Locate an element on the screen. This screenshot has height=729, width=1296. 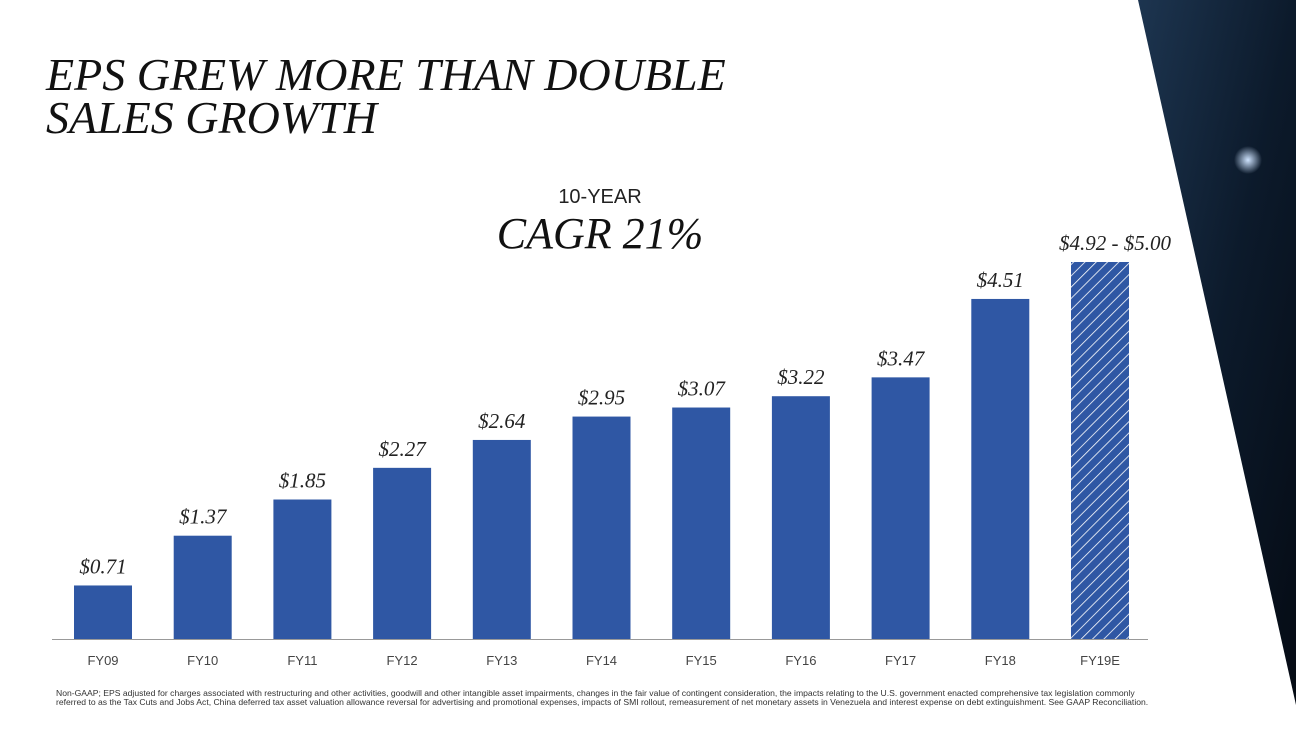
value-label: $0.71 is located at coordinates (102, 566).